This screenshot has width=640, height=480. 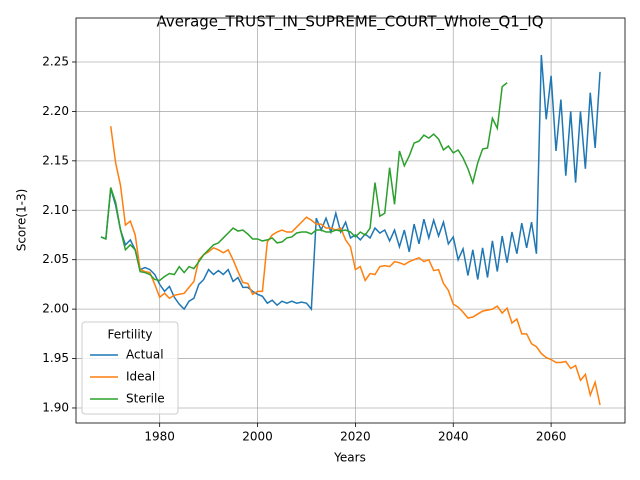 I want to click on legend-box, so click(x=130, y=368).